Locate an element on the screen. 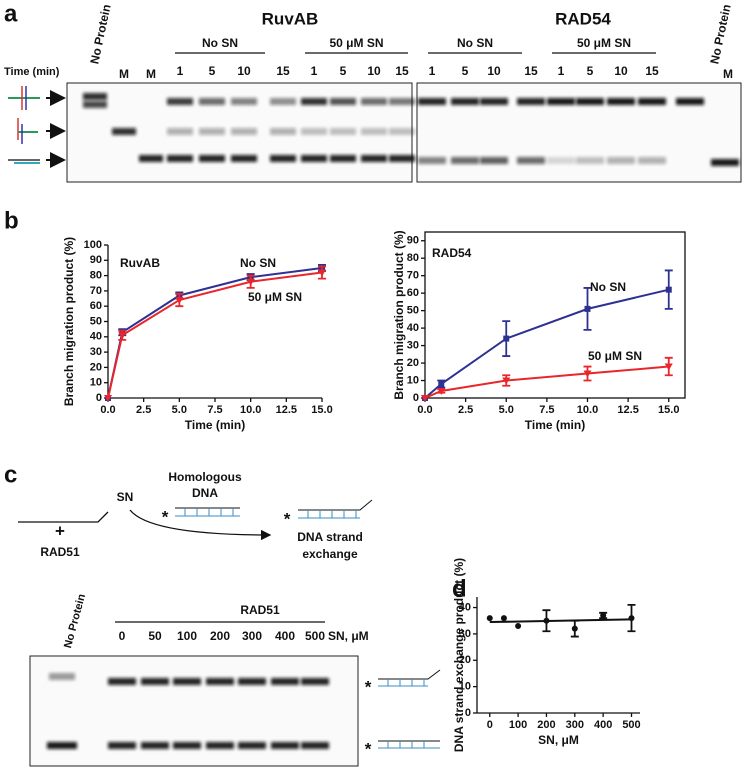 This screenshot has height=770, width=745. y-tick-label: 100 is located at coordinates (93, 245).